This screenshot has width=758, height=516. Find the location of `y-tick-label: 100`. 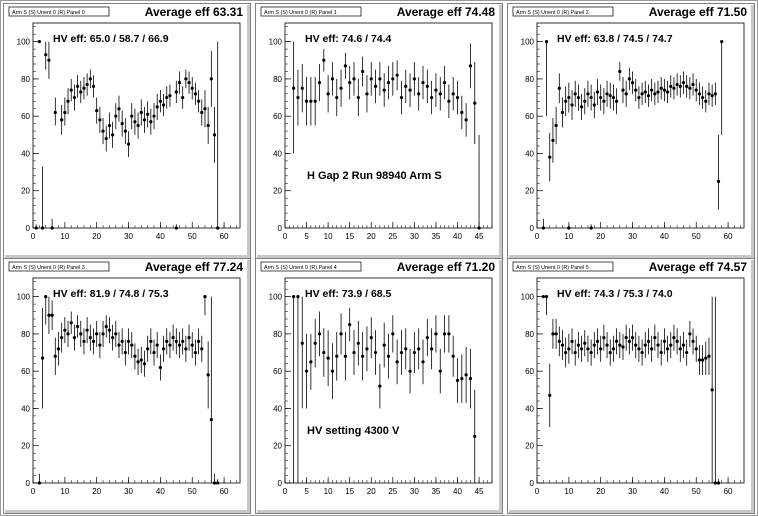

y-tick-label: 100 is located at coordinates (24, 42).